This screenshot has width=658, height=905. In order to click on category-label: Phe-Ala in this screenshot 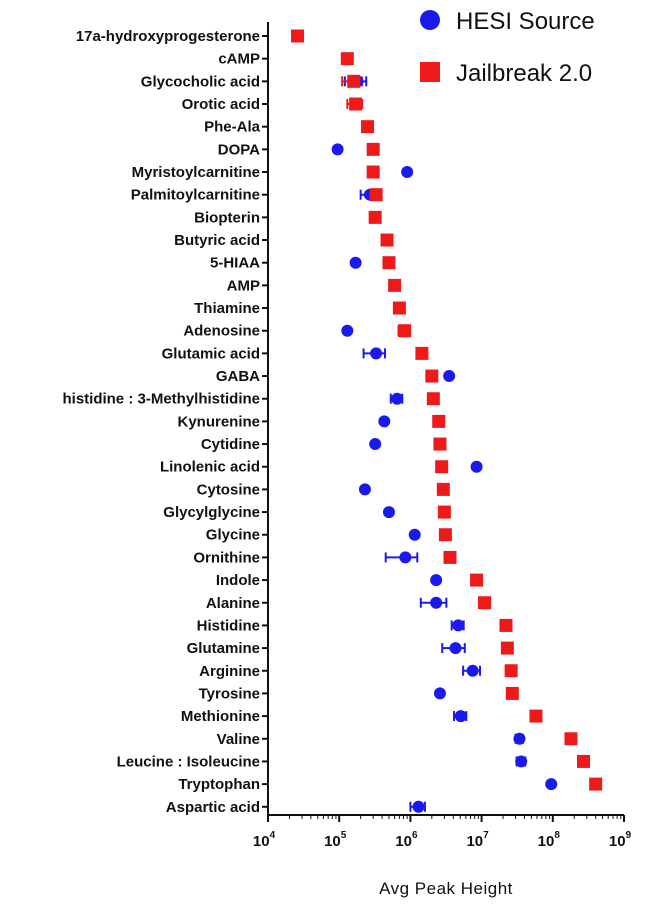, I will do `click(232, 127)`.